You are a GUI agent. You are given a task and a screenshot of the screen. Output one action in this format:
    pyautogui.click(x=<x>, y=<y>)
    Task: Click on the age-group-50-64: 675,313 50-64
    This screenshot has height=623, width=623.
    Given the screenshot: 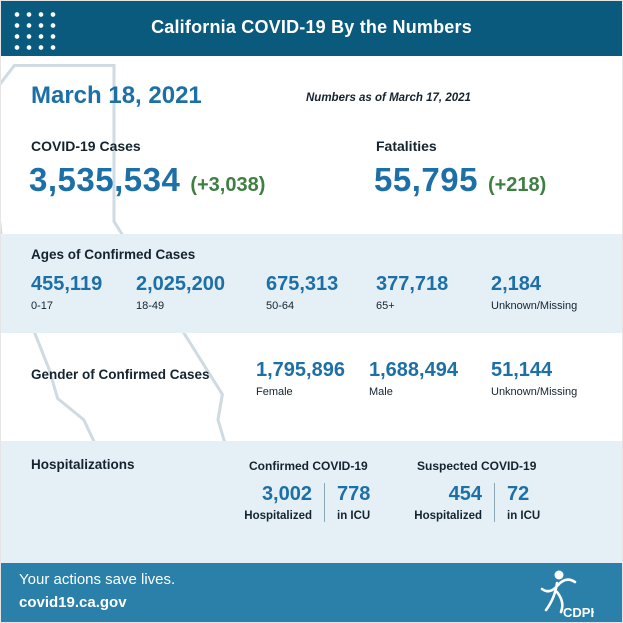 What is the action you would take?
    pyautogui.click(x=302, y=292)
    